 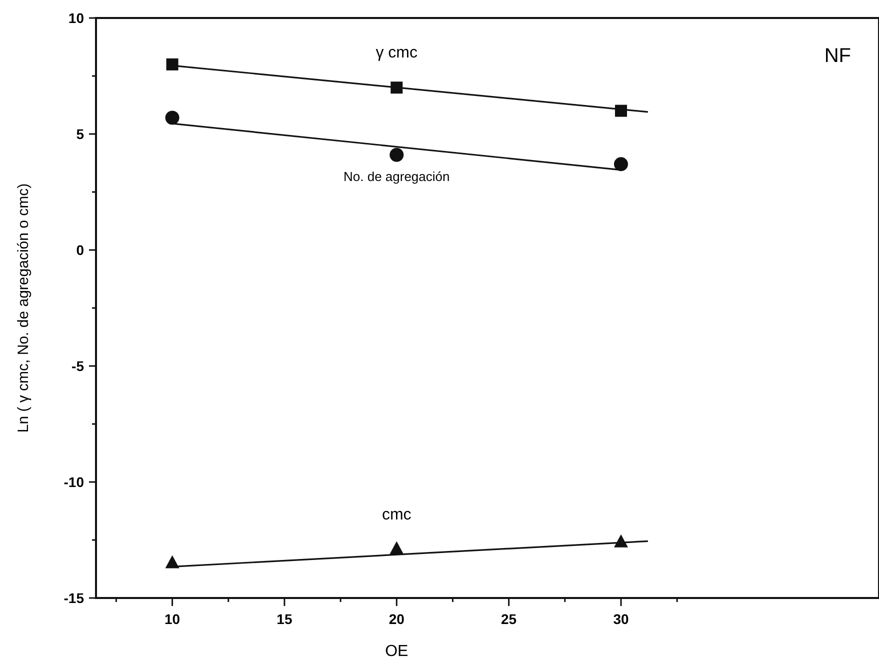 I want to click on y-tick-label: 10, so click(x=76, y=18).